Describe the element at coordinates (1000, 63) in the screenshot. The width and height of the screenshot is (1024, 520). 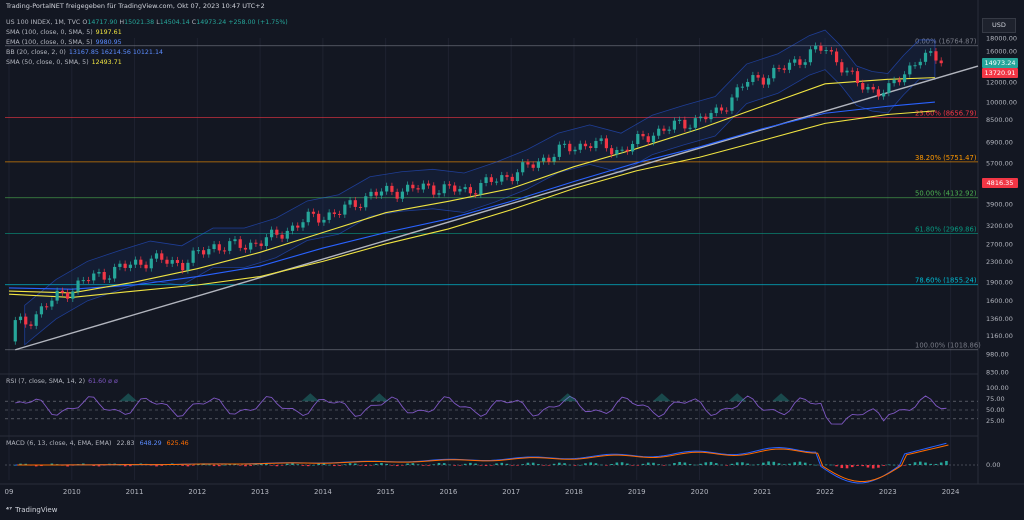
I see `last-price-tag: 14973.24` at that location.